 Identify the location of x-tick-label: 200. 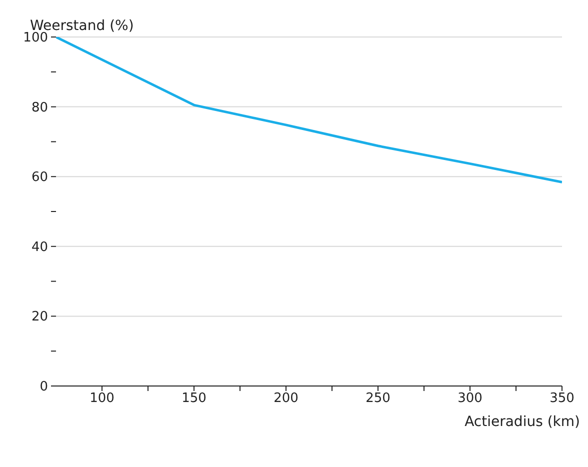
(286, 398).